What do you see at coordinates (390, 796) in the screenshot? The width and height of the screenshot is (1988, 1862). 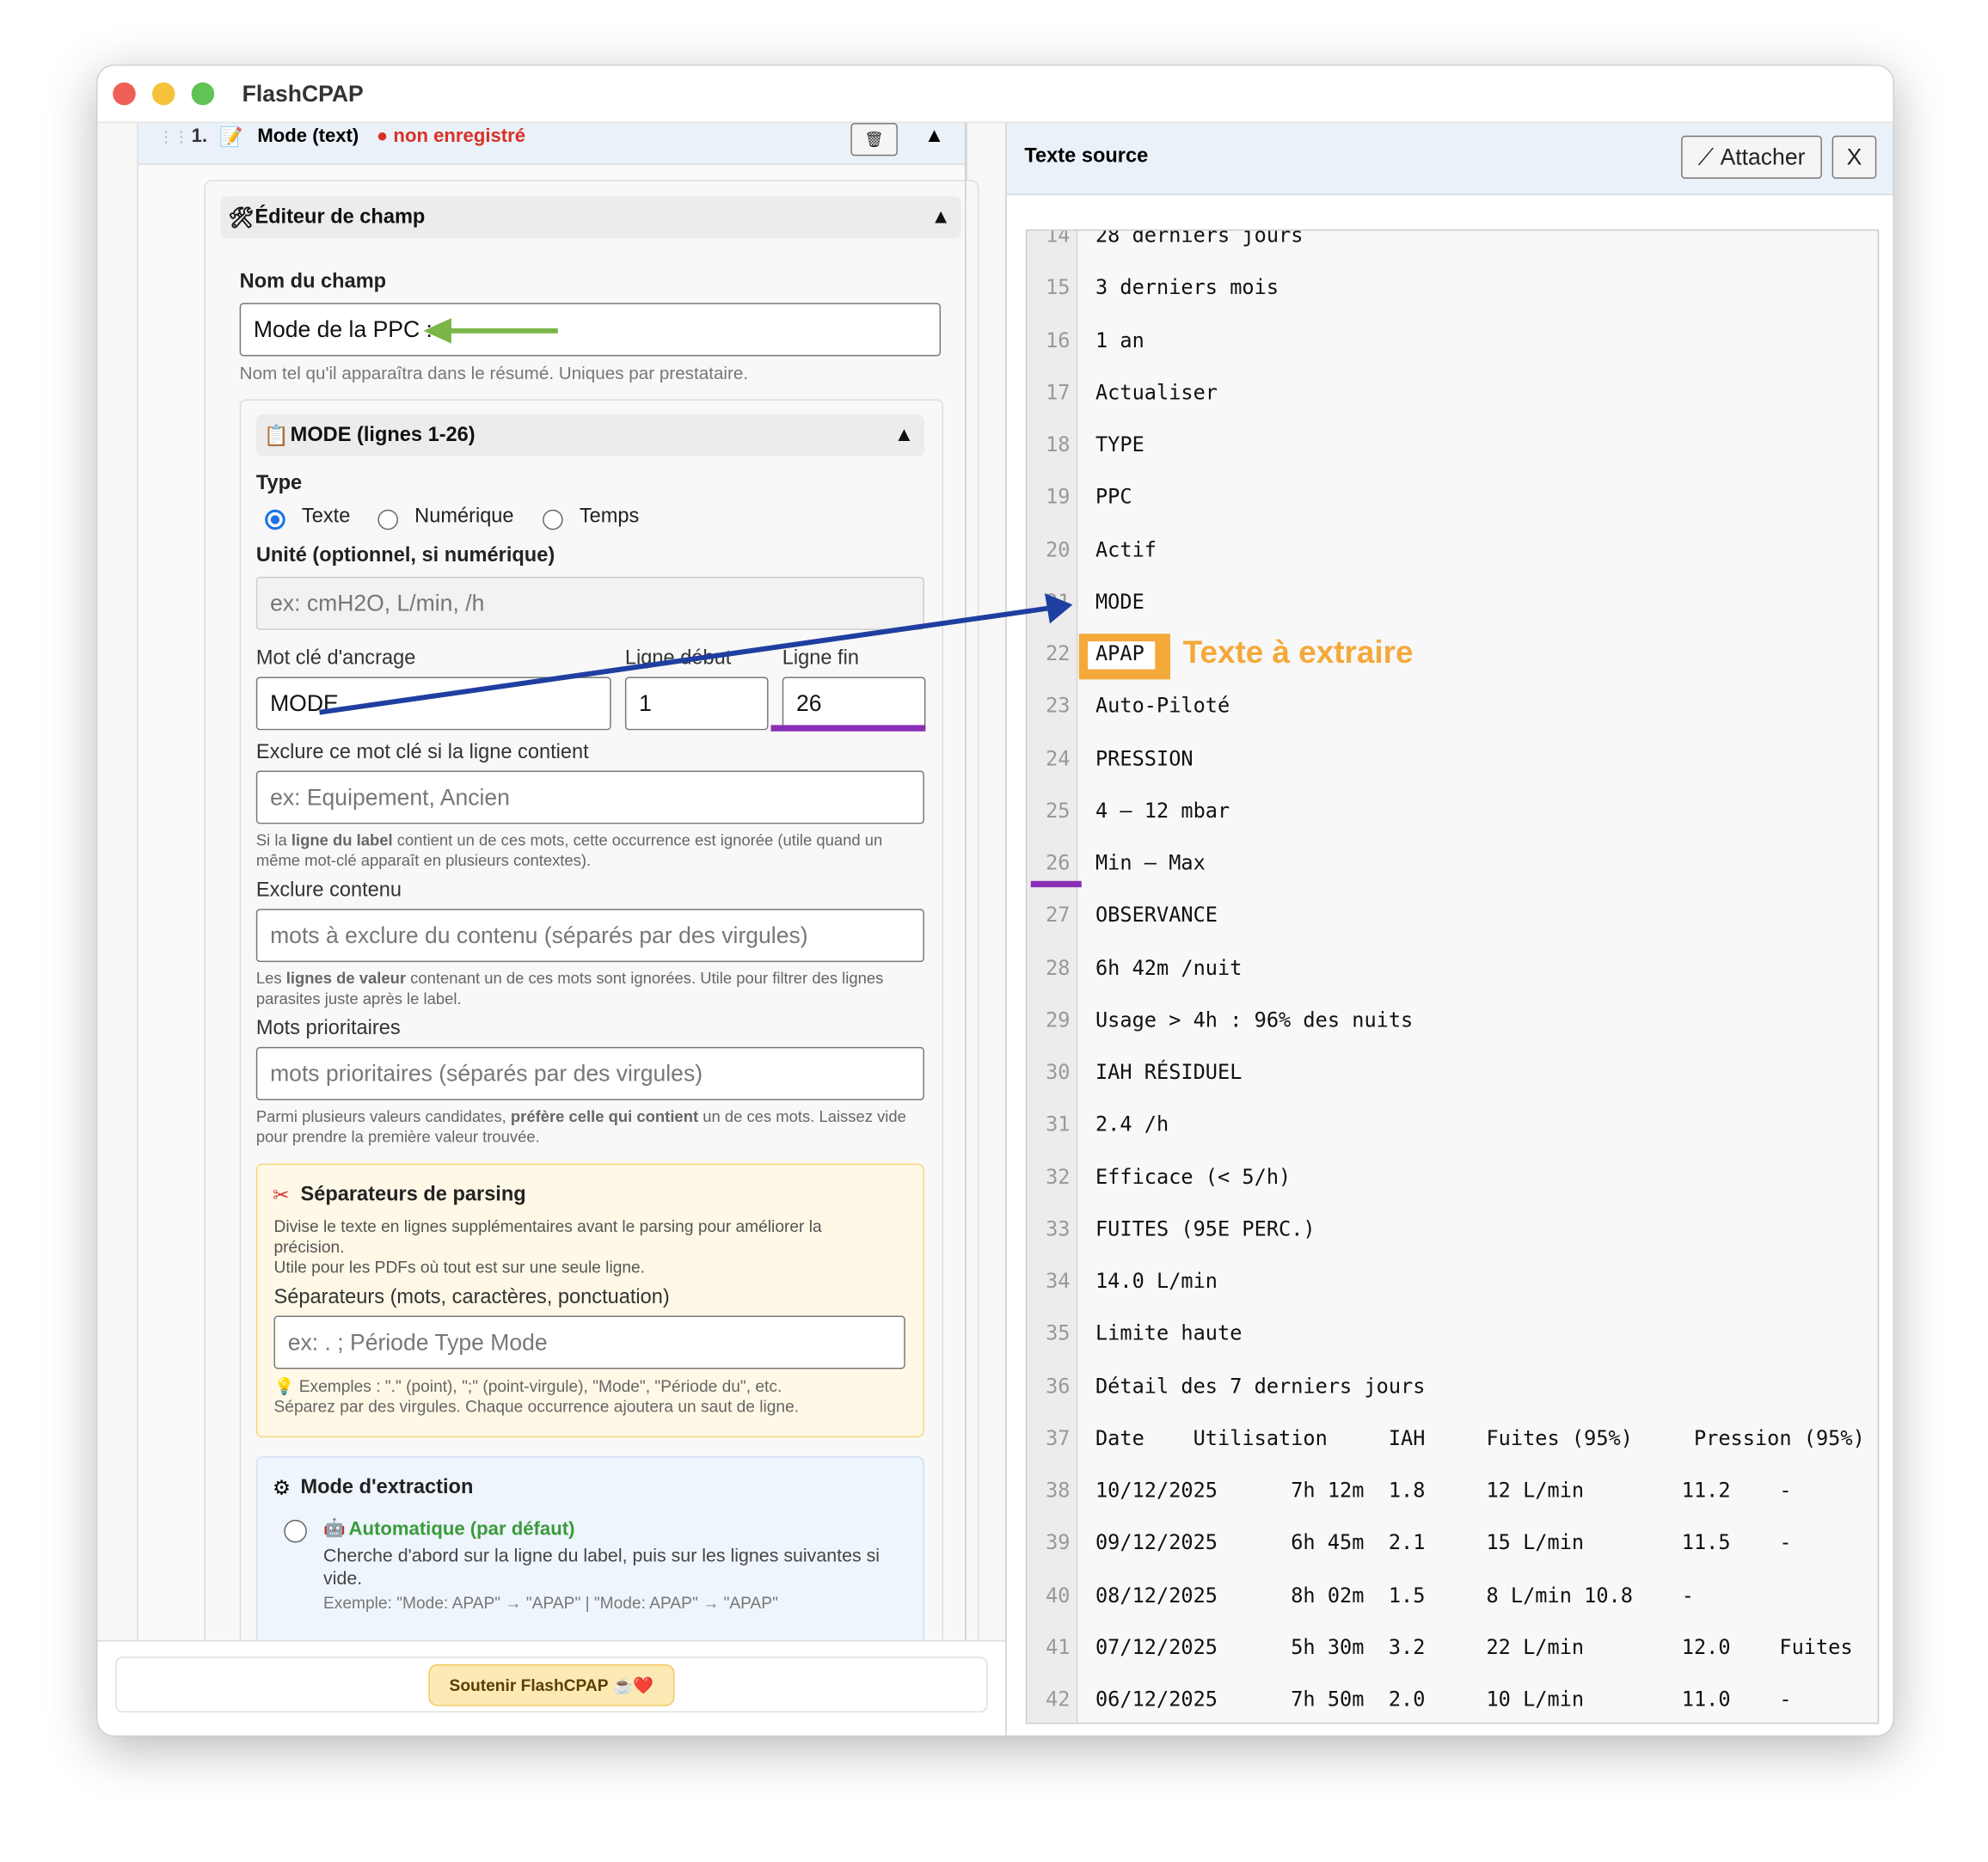 I see `exclude-keyword-placeholder: ex: Equipement, Ancien` at bounding box center [390, 796].